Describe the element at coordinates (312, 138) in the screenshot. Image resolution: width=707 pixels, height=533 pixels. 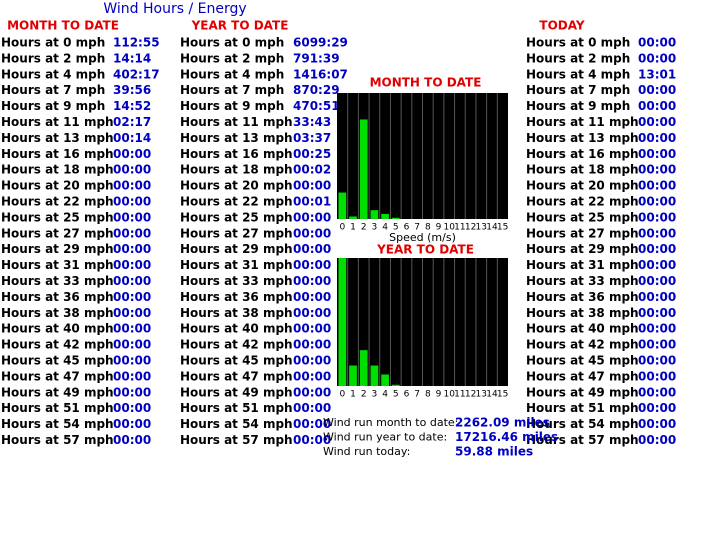
I see `row-value: 03:37` at that location.